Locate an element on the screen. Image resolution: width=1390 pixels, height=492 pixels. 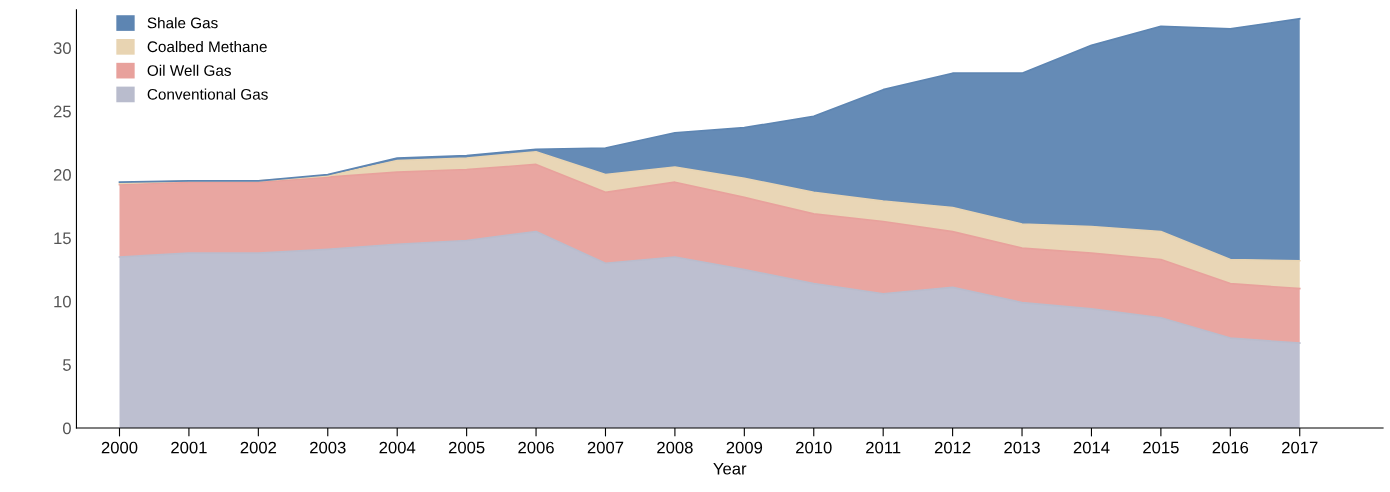
y-tick-label: 0 is located at coordinates (66, 428).